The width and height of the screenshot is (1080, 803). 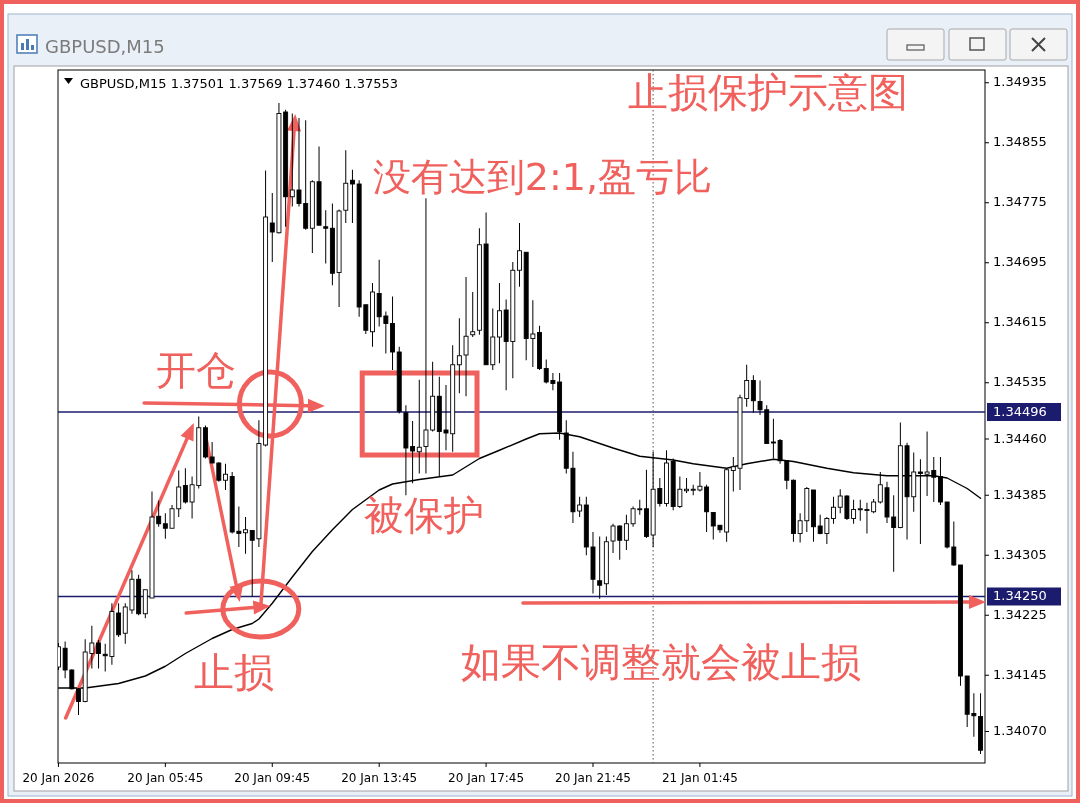 What do you see at coordinates (593, 778) in the screenshot?
I see `x-tick-label: 20 Jan 21:45` at bounding box center [593, 778].